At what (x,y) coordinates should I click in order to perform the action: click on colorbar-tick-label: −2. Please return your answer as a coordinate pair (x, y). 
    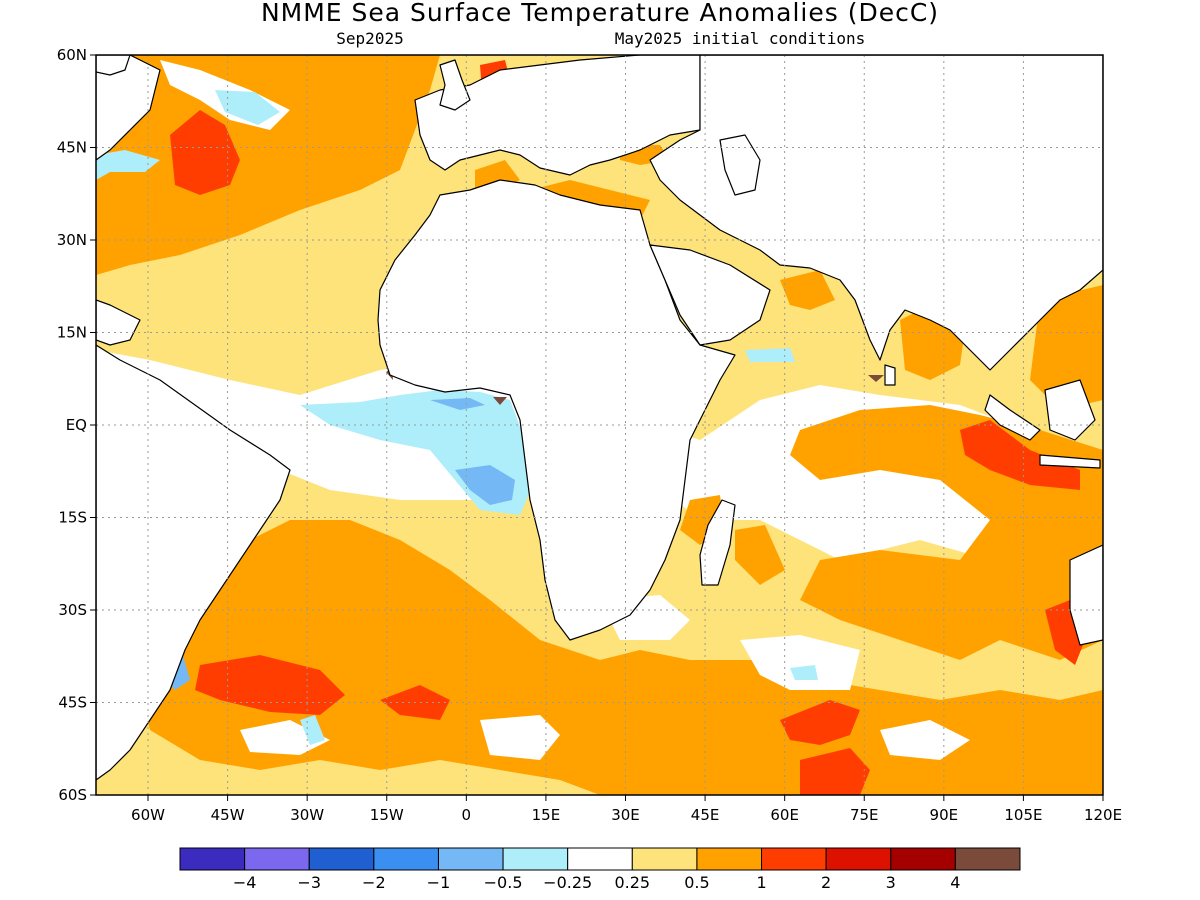
    Looking at the image, I should click on (374, 882).